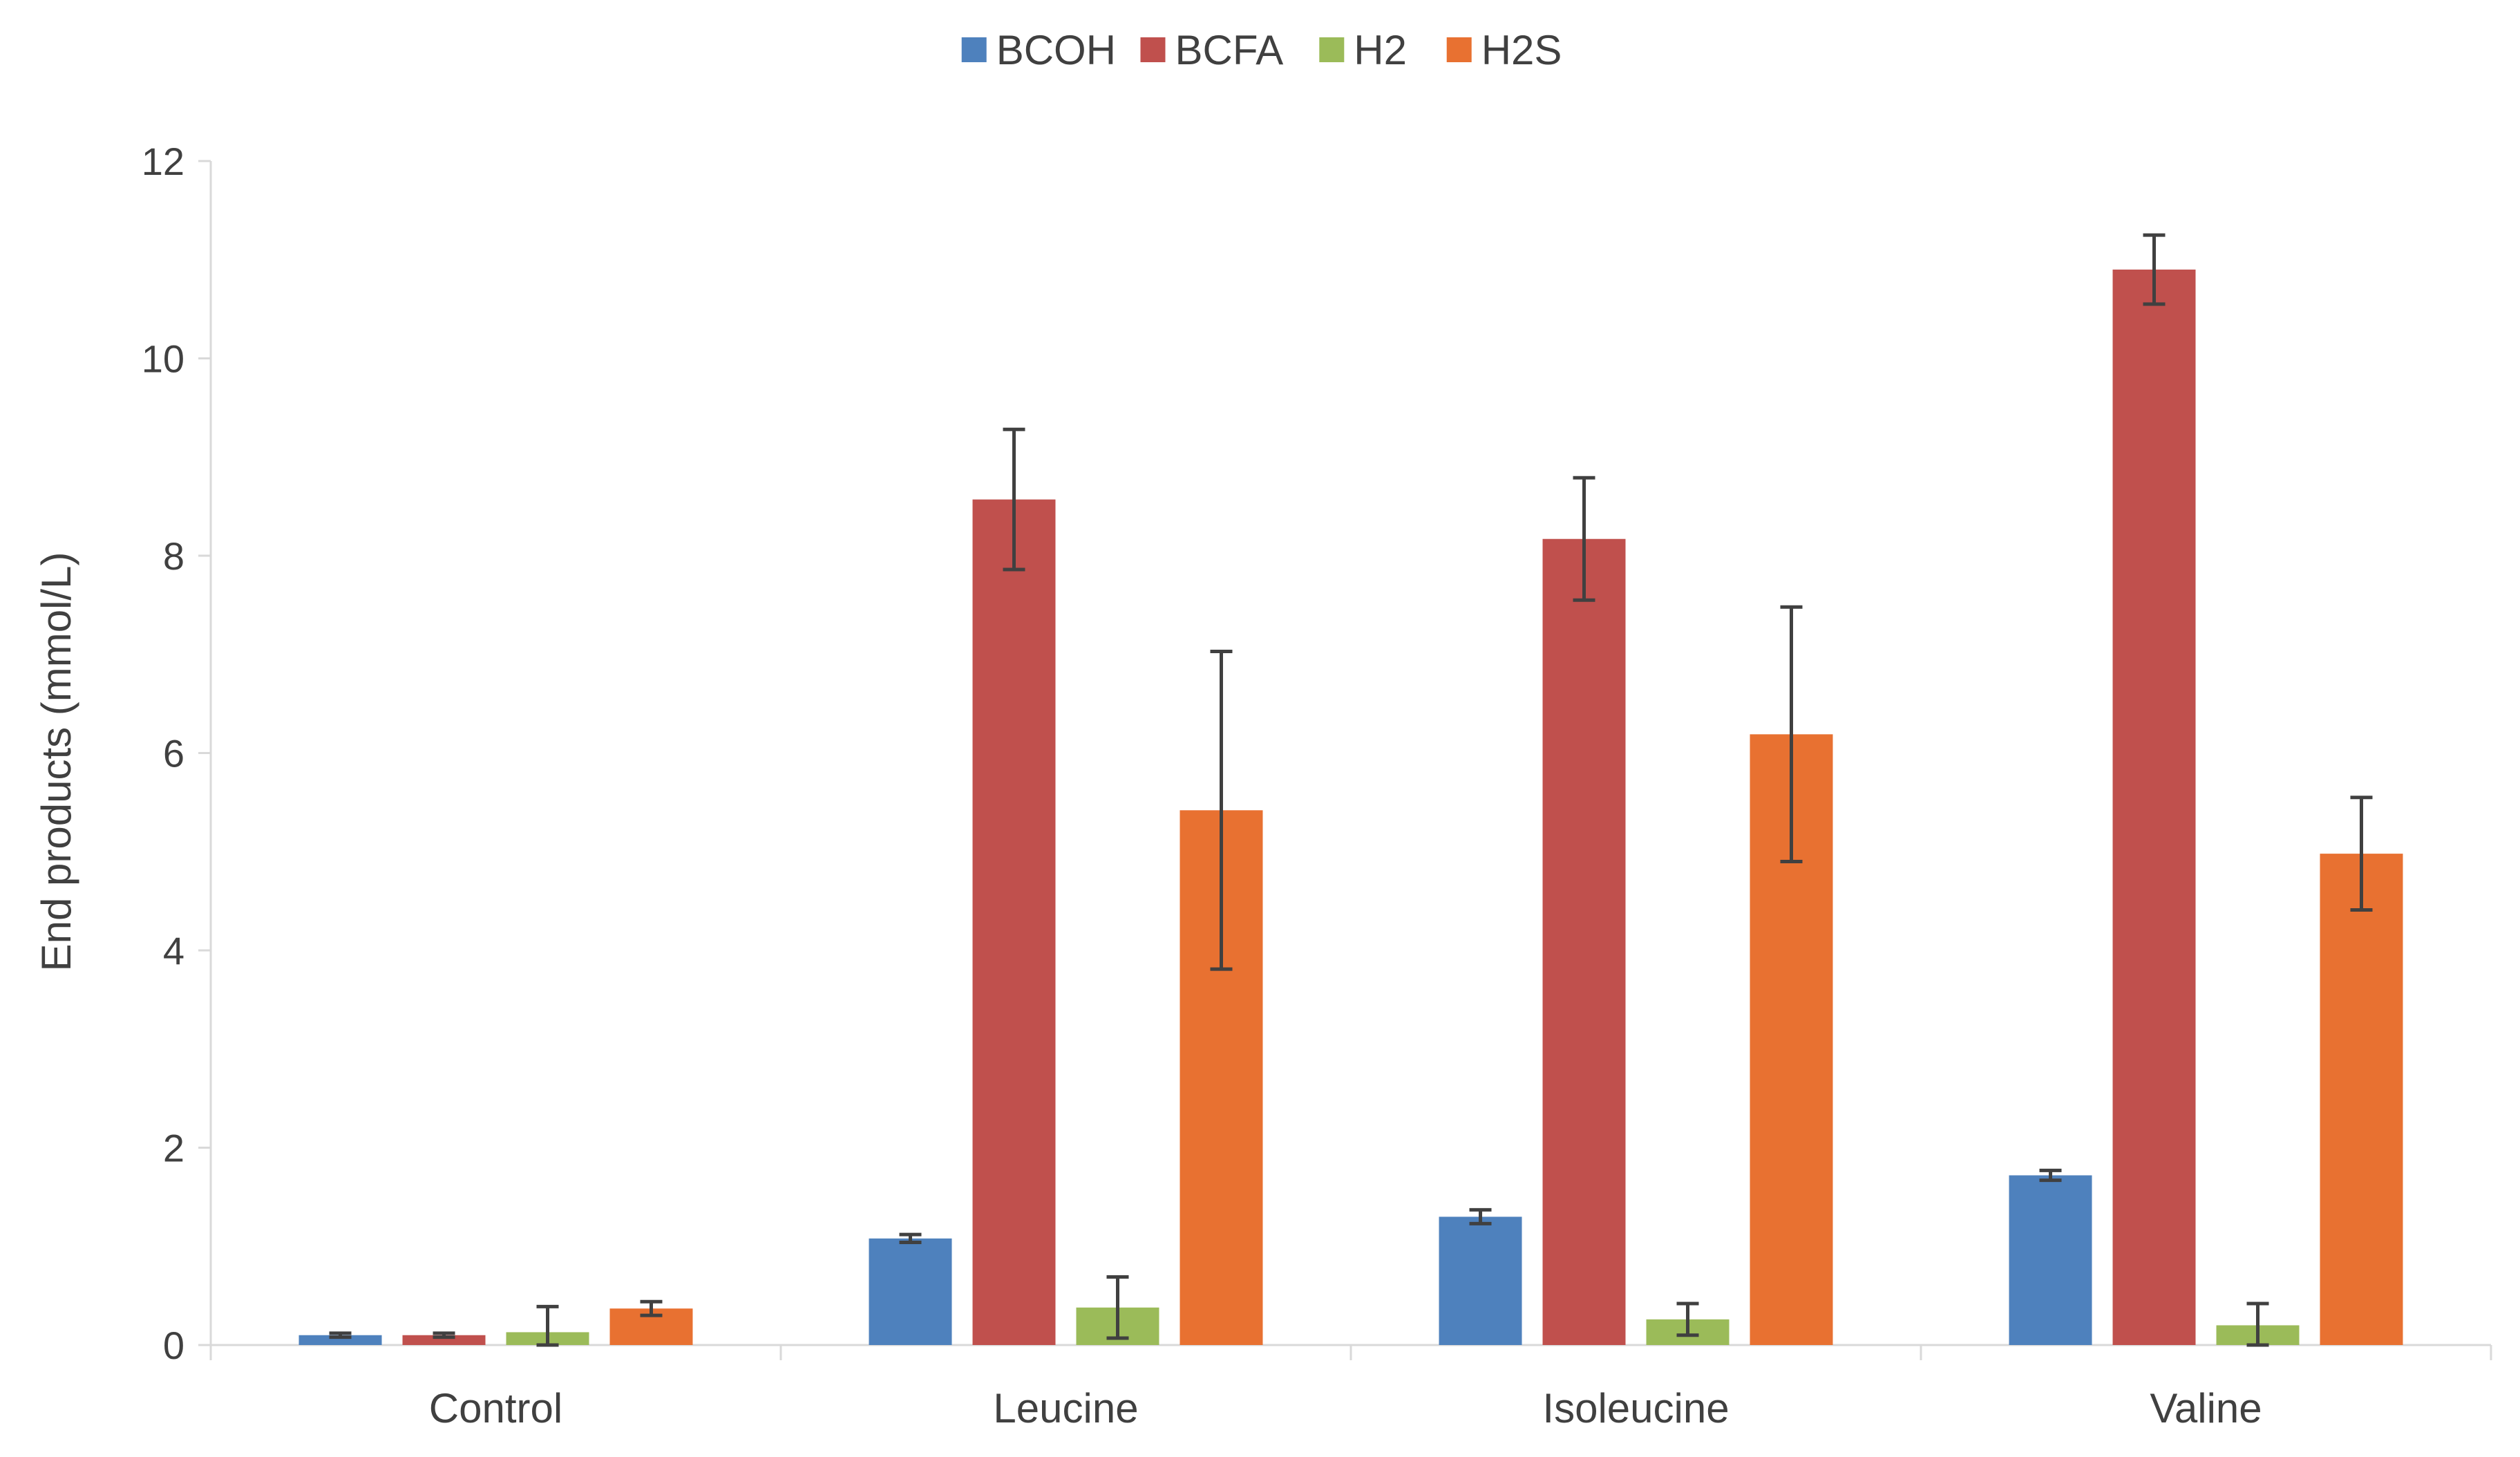  What do you see at coordinates (1380, 50) in the screenshot?
I see `legend-label: H2` at bounding box center [1380, 50].